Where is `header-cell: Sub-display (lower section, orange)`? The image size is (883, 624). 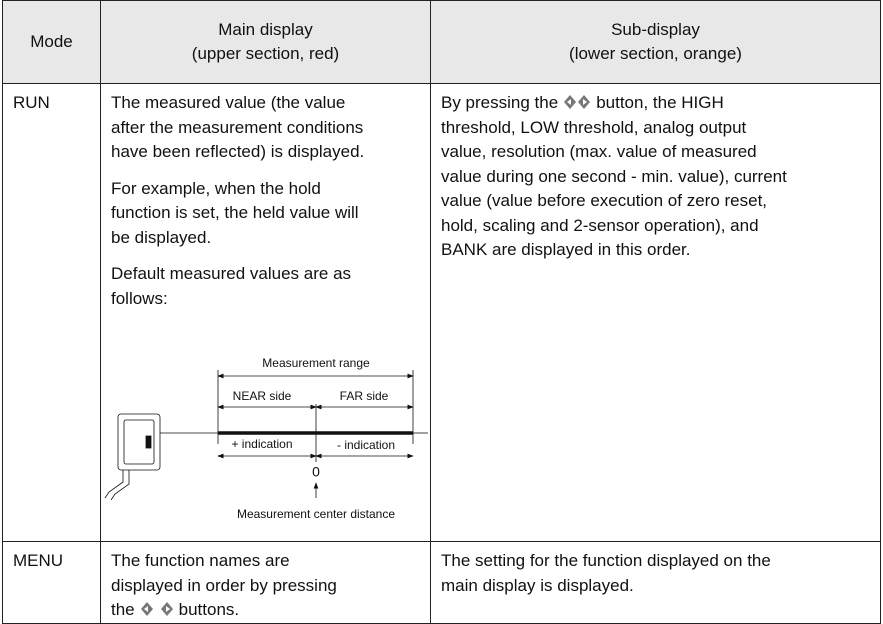 header-cell: Sub-display (lower section, orange) is located at coordinates (655, 42).